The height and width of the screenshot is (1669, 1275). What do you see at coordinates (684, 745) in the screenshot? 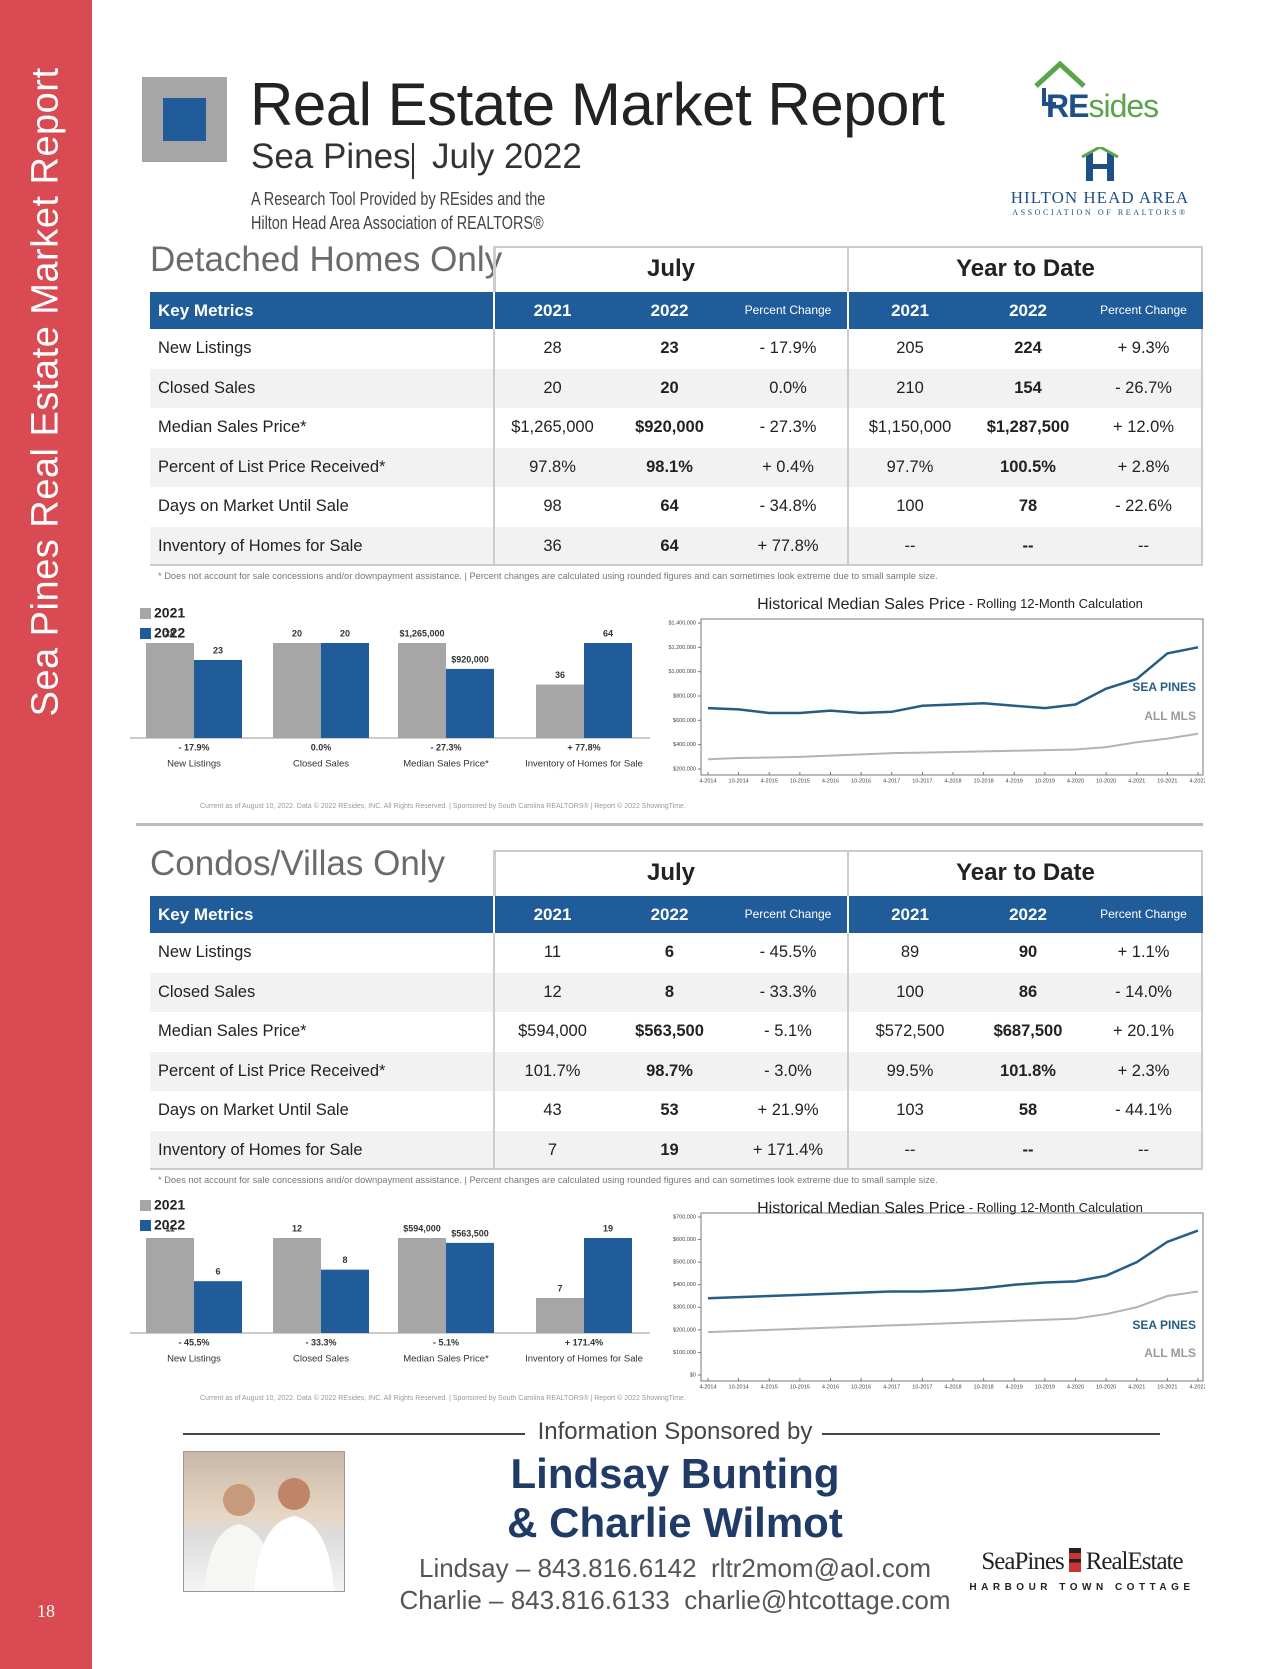
I see `y-tick-label: $400,000` at bounding box center [684, 745].